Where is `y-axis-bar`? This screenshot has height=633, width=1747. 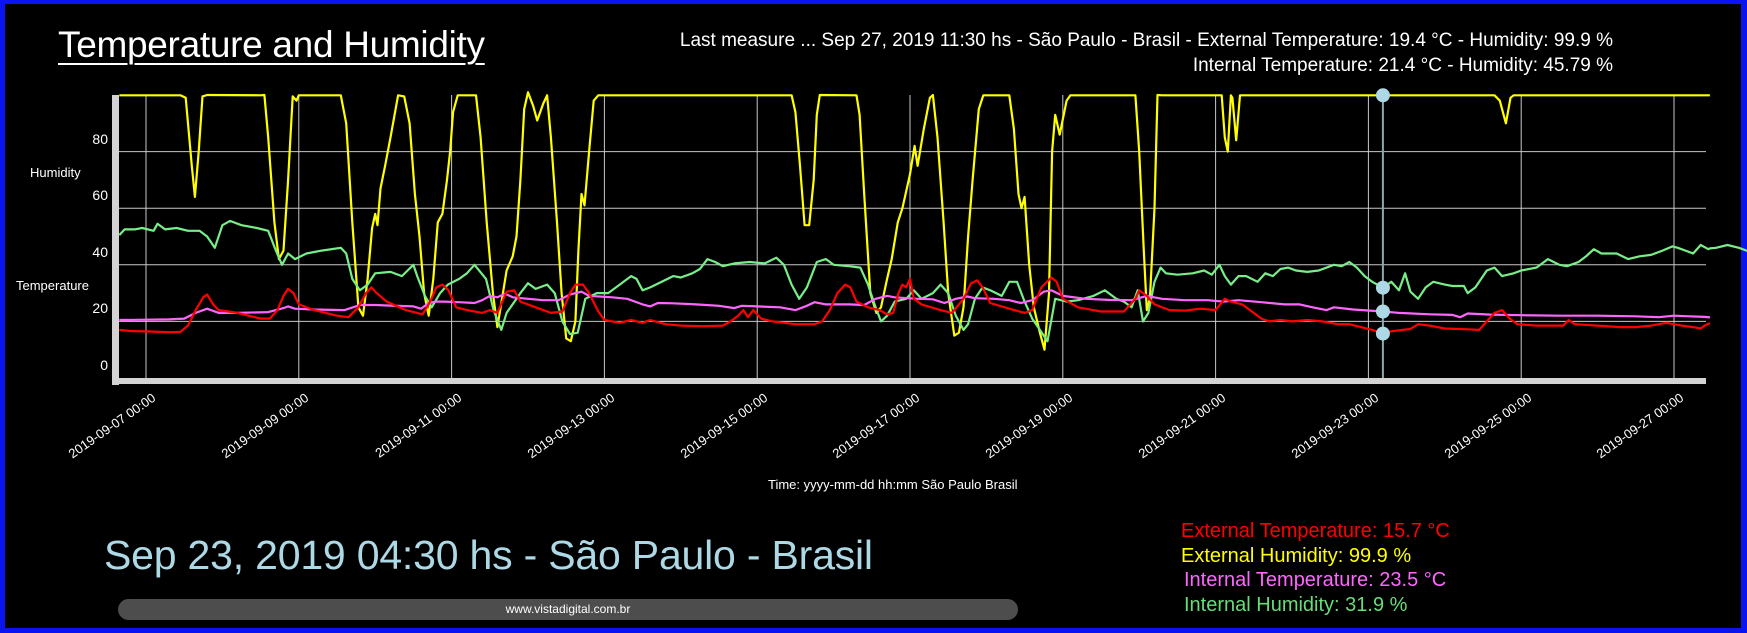 y-axis-bar is located at coordinates (115, 240).